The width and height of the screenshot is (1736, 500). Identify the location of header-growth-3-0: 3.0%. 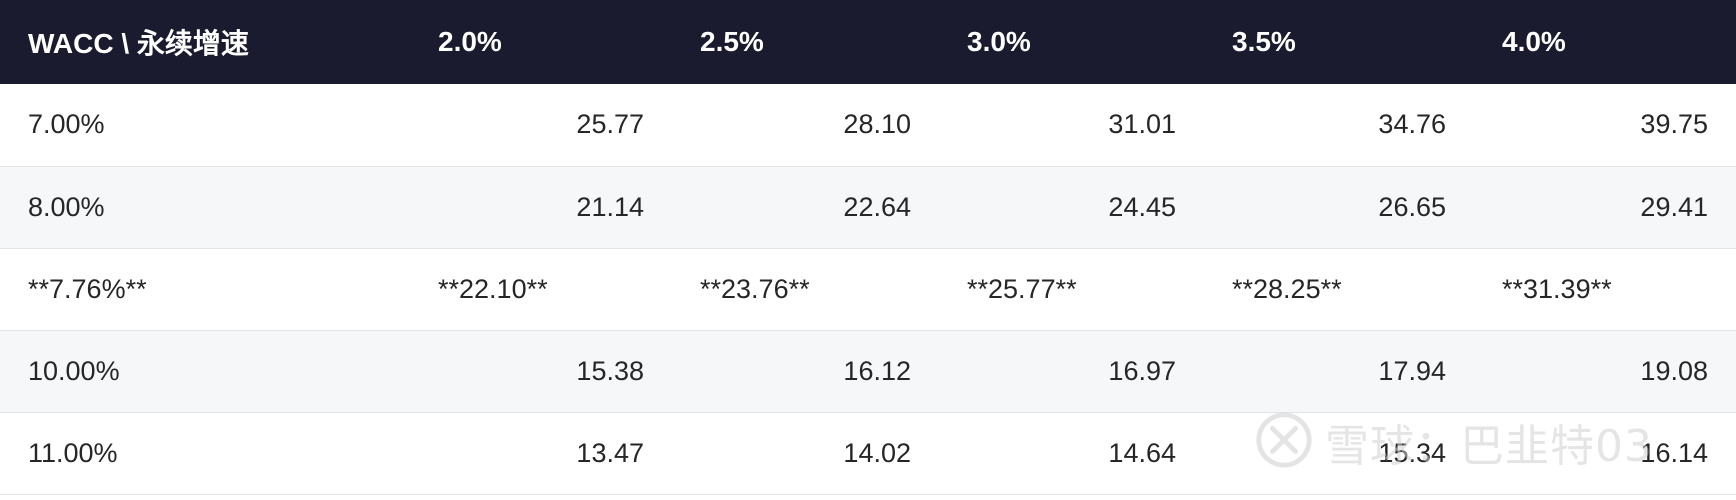
(999, 41).